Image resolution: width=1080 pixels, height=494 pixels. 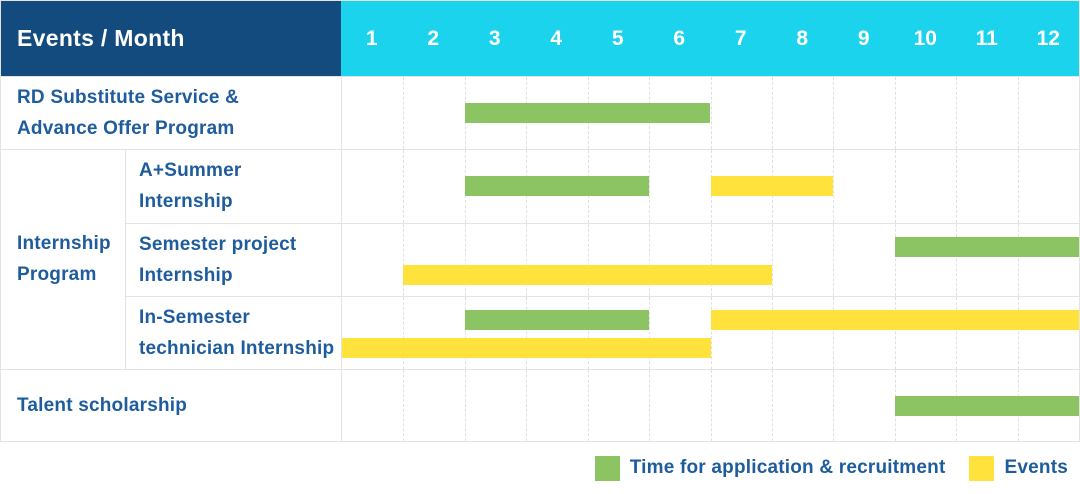 What do you see at coordinates (190, 170) in the screenshot?
I see `row-label-line: A+Summer` at bounding box center [190, 170].